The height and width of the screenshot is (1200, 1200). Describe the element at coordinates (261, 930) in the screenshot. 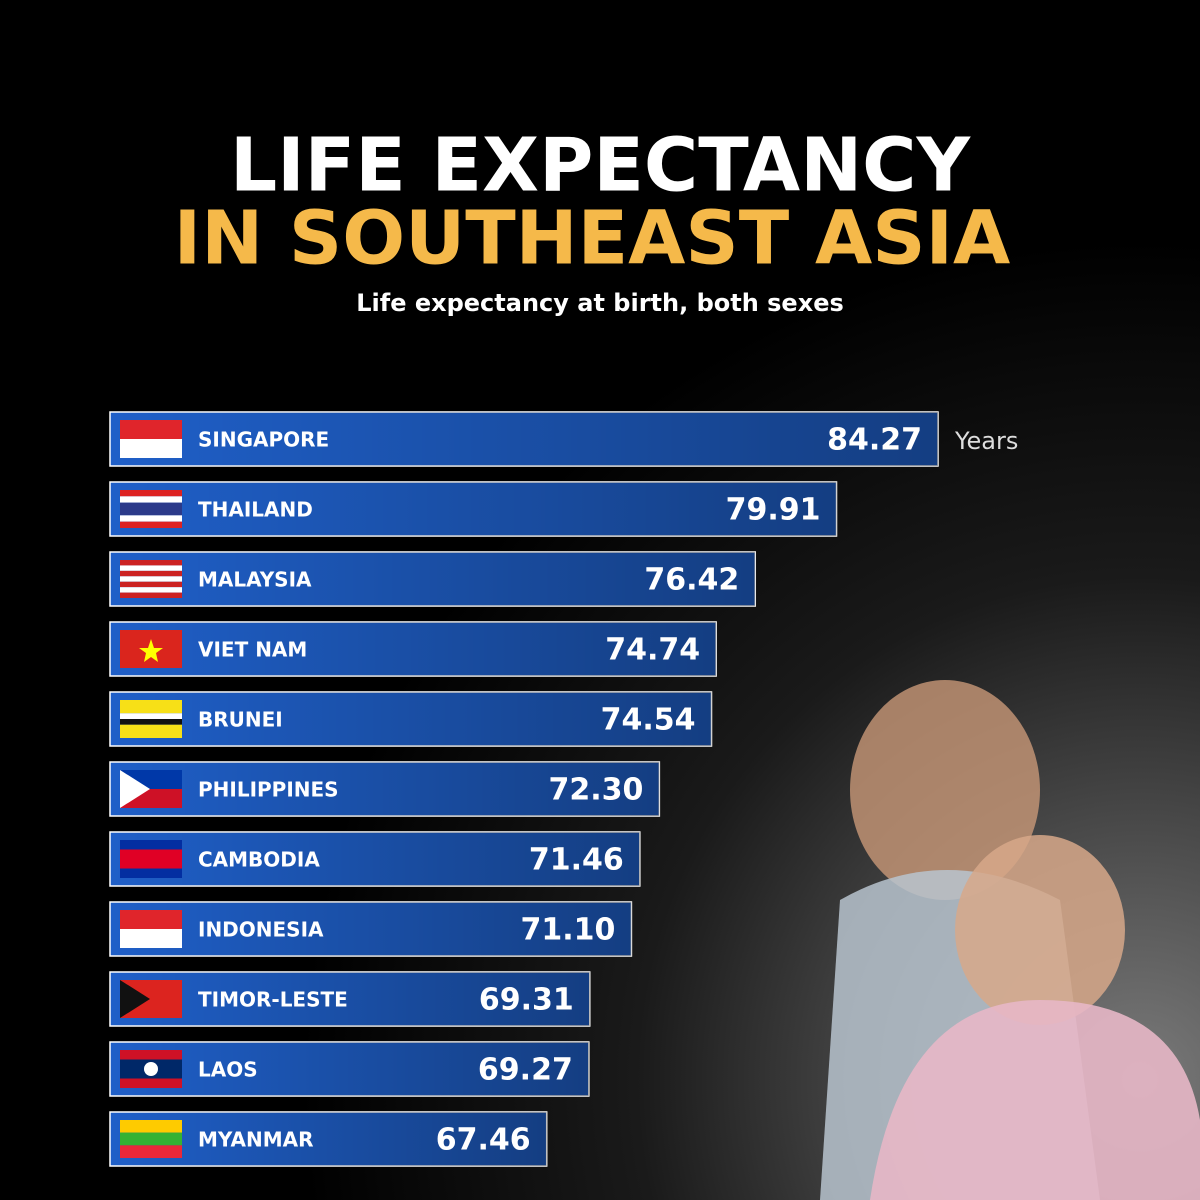

I see `category-label: INDONESIA` at that location.